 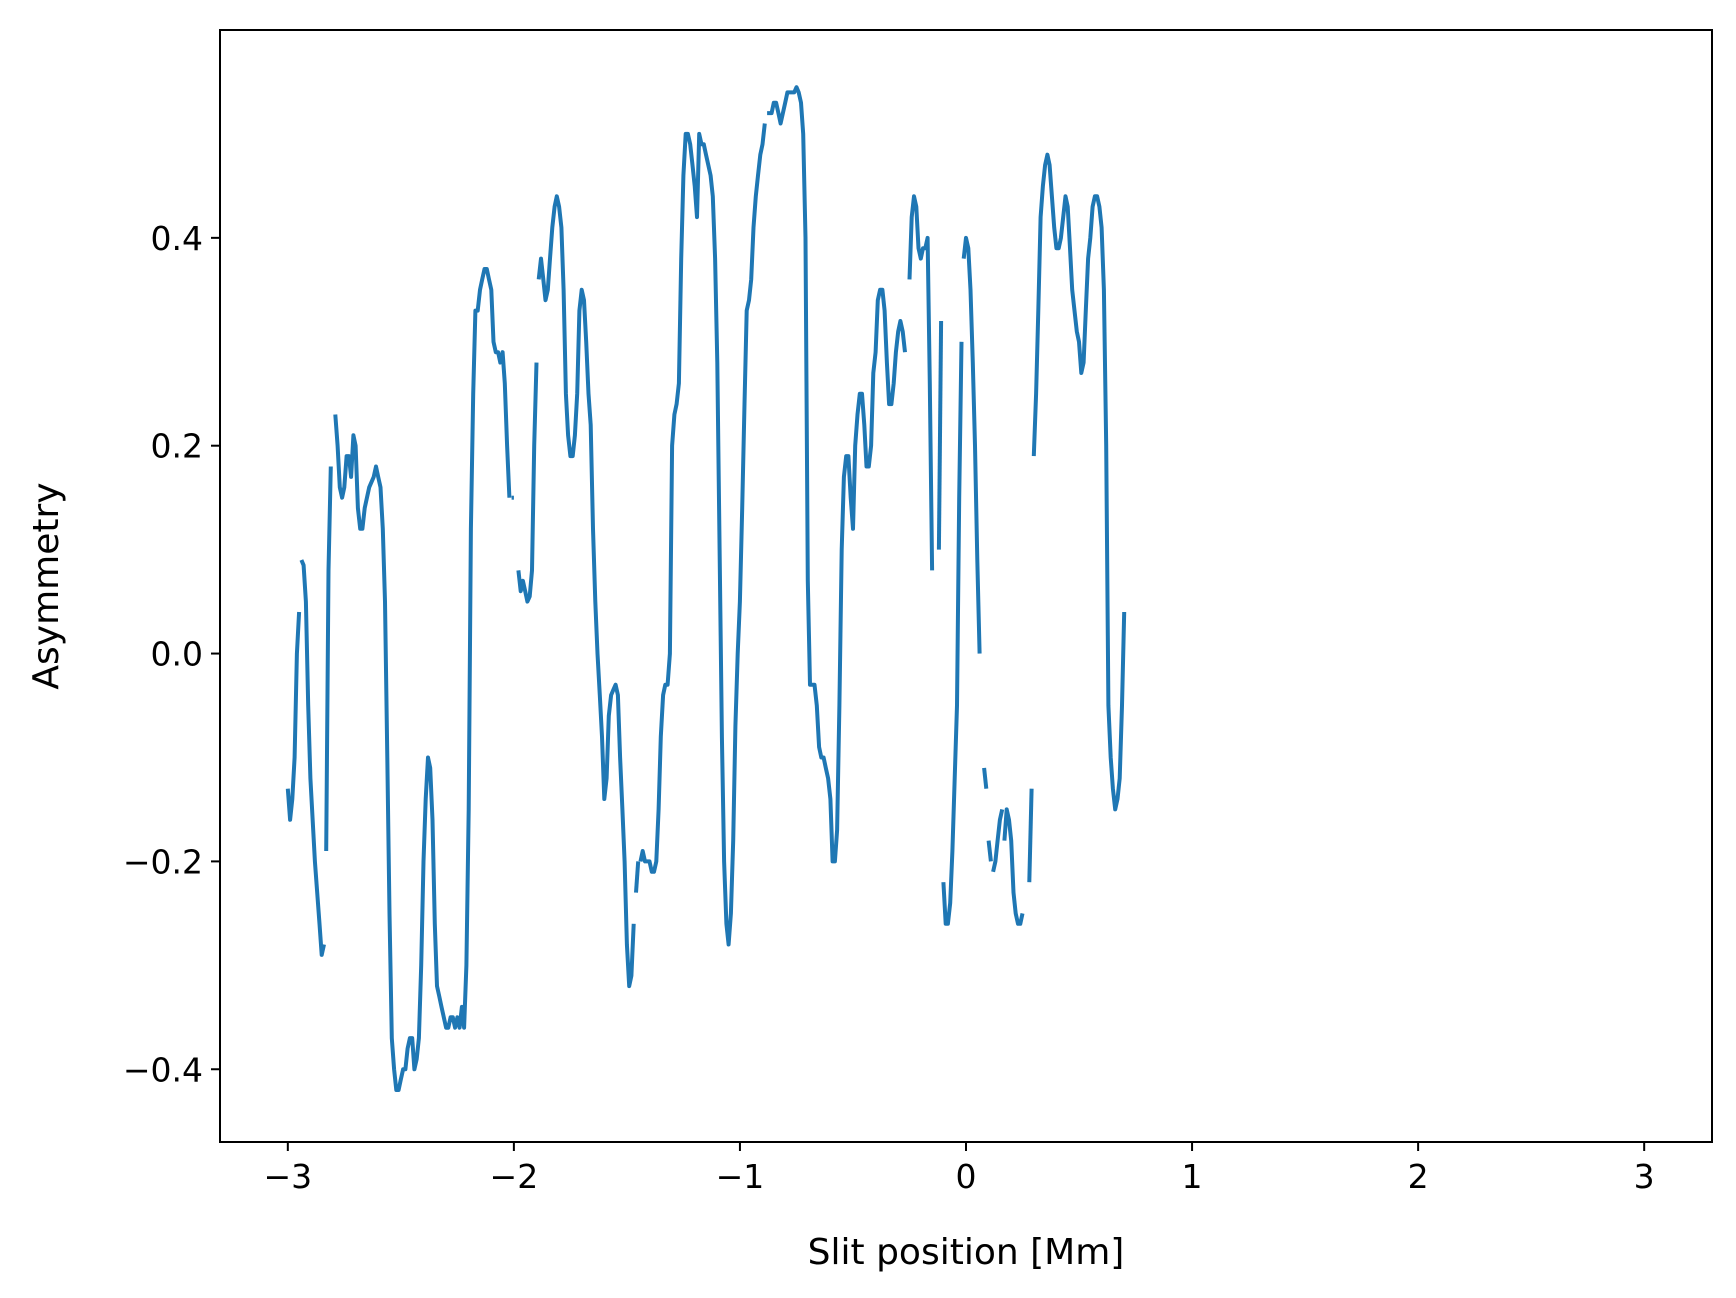 What do you see at coordinates (514, 1176) in the screenshot?
I see `x-tick-label: −2` at bounding box center [514, 1176].